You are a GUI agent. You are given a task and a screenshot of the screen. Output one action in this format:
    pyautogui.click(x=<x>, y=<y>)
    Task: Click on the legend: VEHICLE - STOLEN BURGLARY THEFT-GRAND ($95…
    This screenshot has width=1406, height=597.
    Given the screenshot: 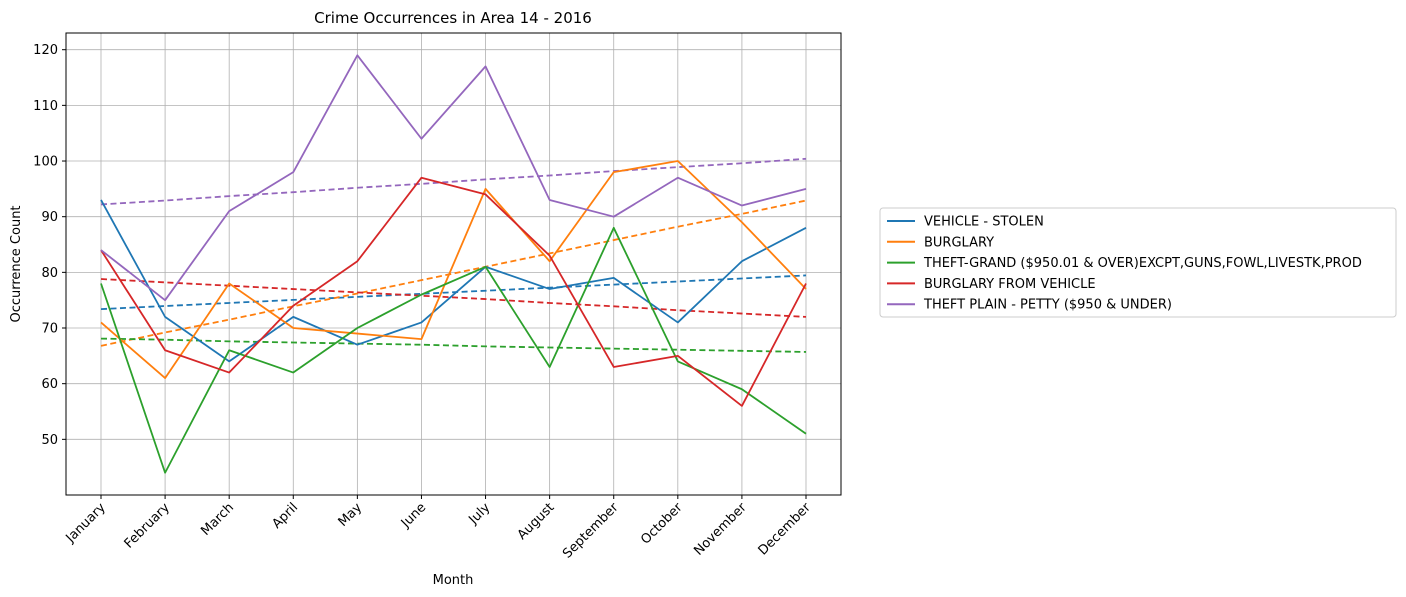 What is the action you would take?
    pyautogui.click(x=1138, y=262)
    